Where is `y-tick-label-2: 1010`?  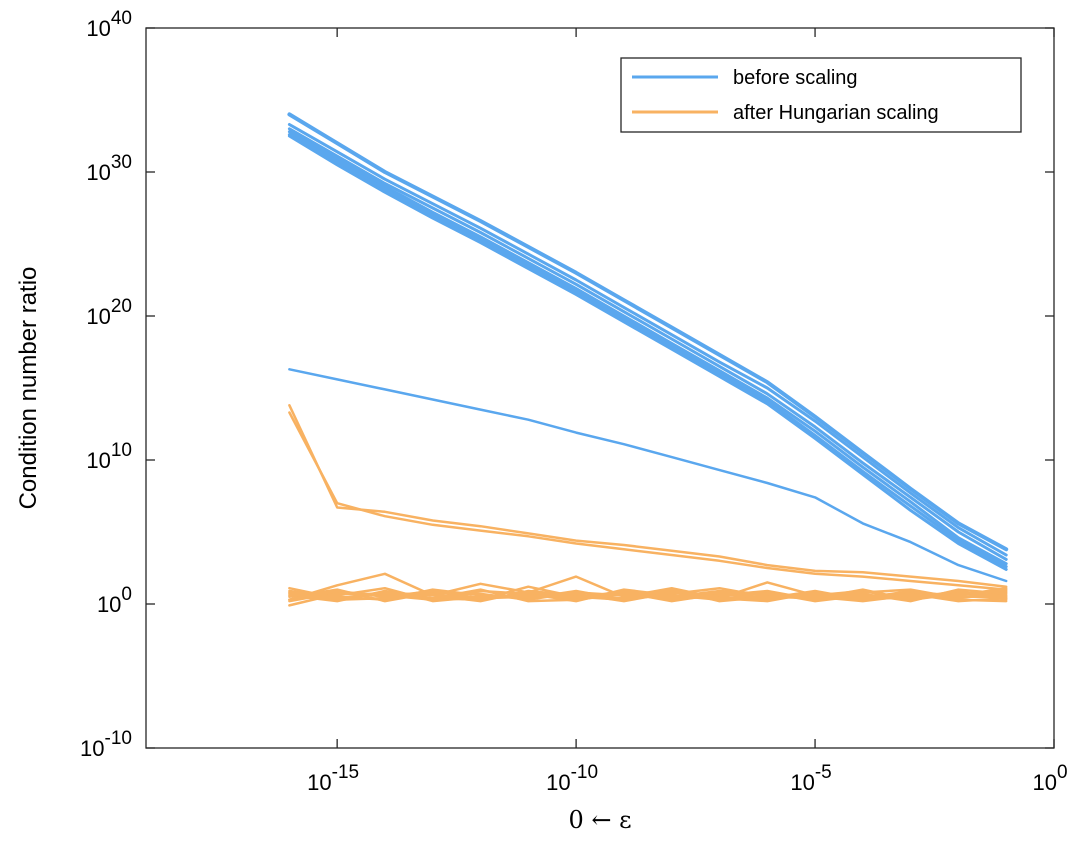 y-tick-label-2: 1010 is located at coordinates (109, 456).